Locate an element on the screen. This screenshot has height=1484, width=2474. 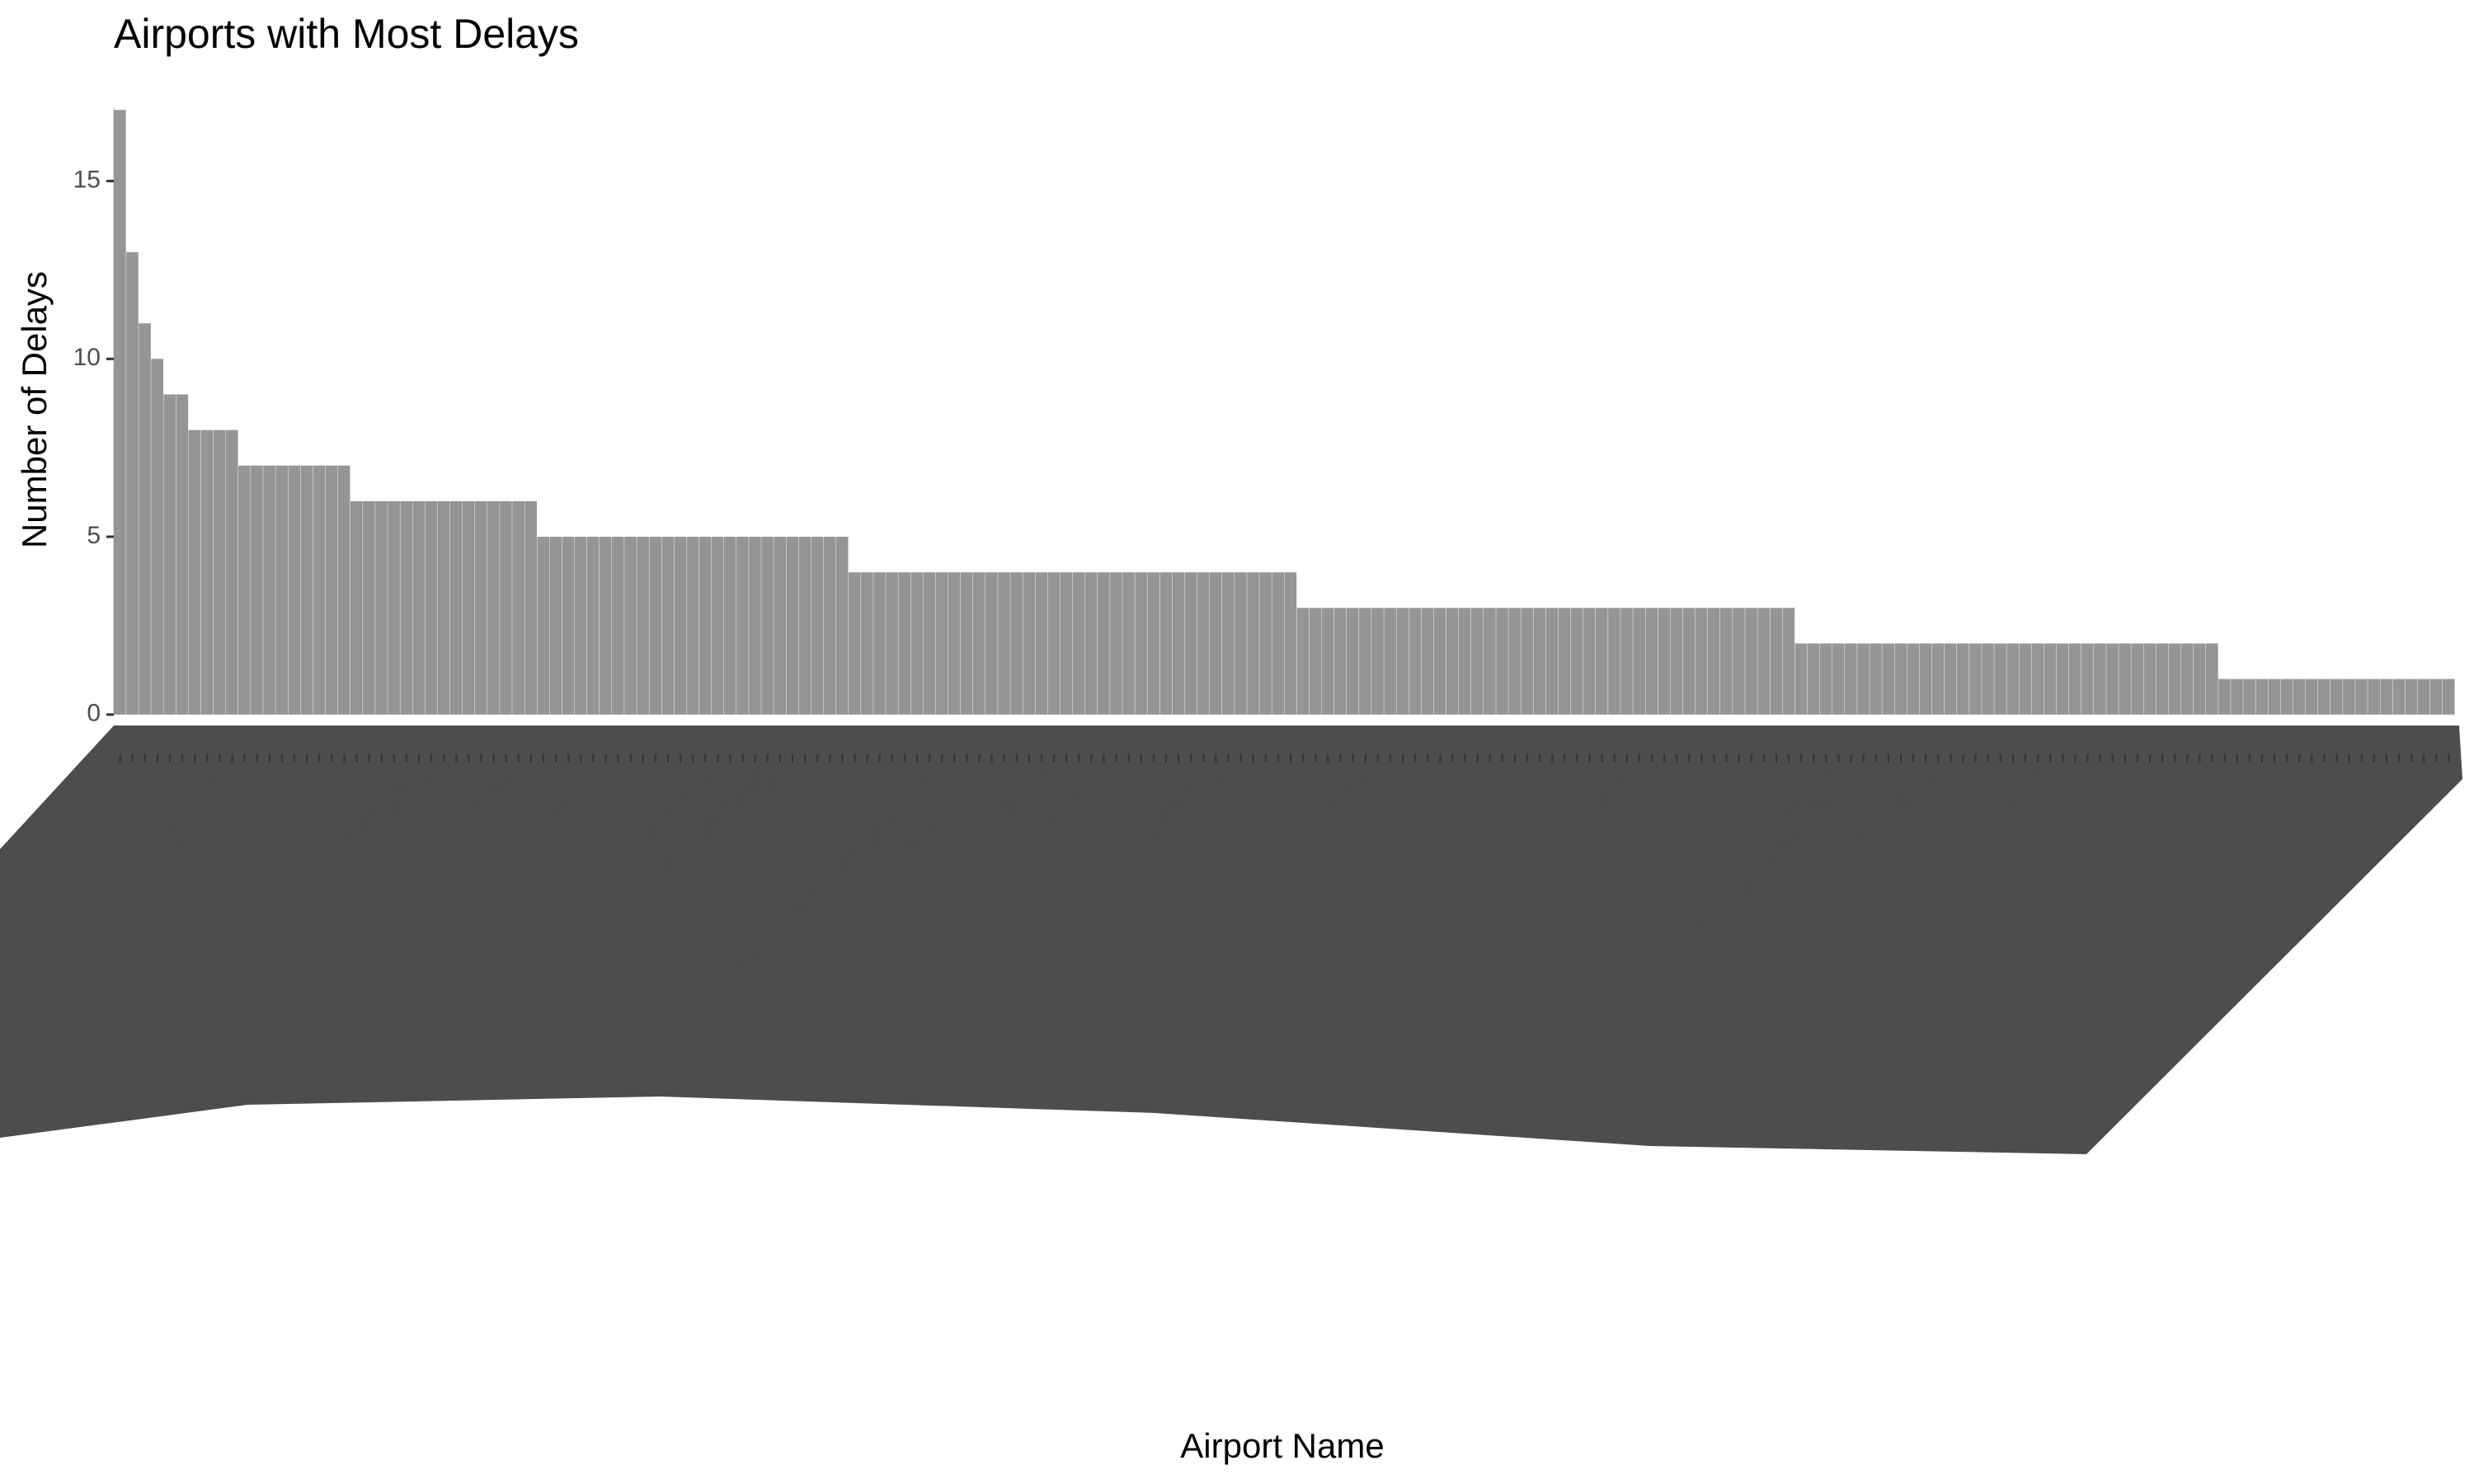
y-tick-label: 15 is located at coordinates (87, 180).